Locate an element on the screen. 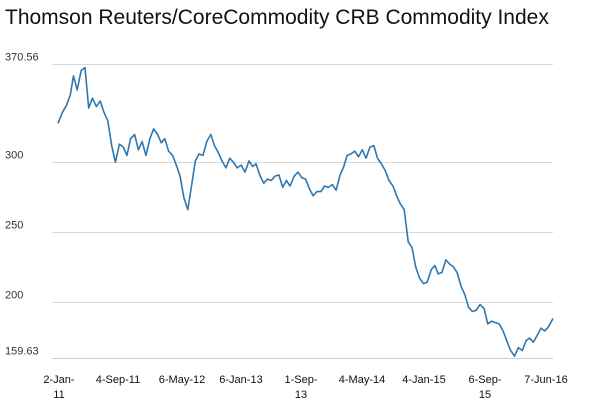 This screenshot has height=407, width=593. x-tick-label-line2: 15 is located at coordinates (485, 395).